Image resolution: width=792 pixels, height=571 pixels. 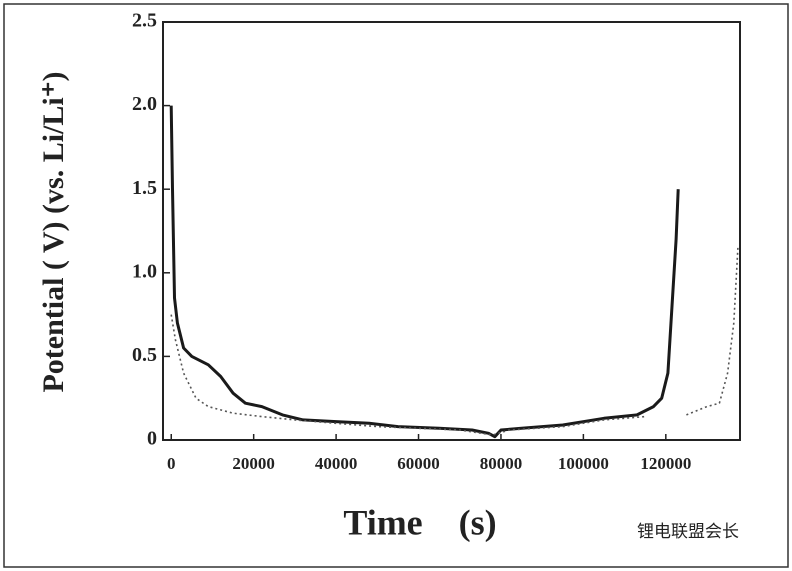 I want to click on y-tick-label: 1.0, so click(x=144, y=271).